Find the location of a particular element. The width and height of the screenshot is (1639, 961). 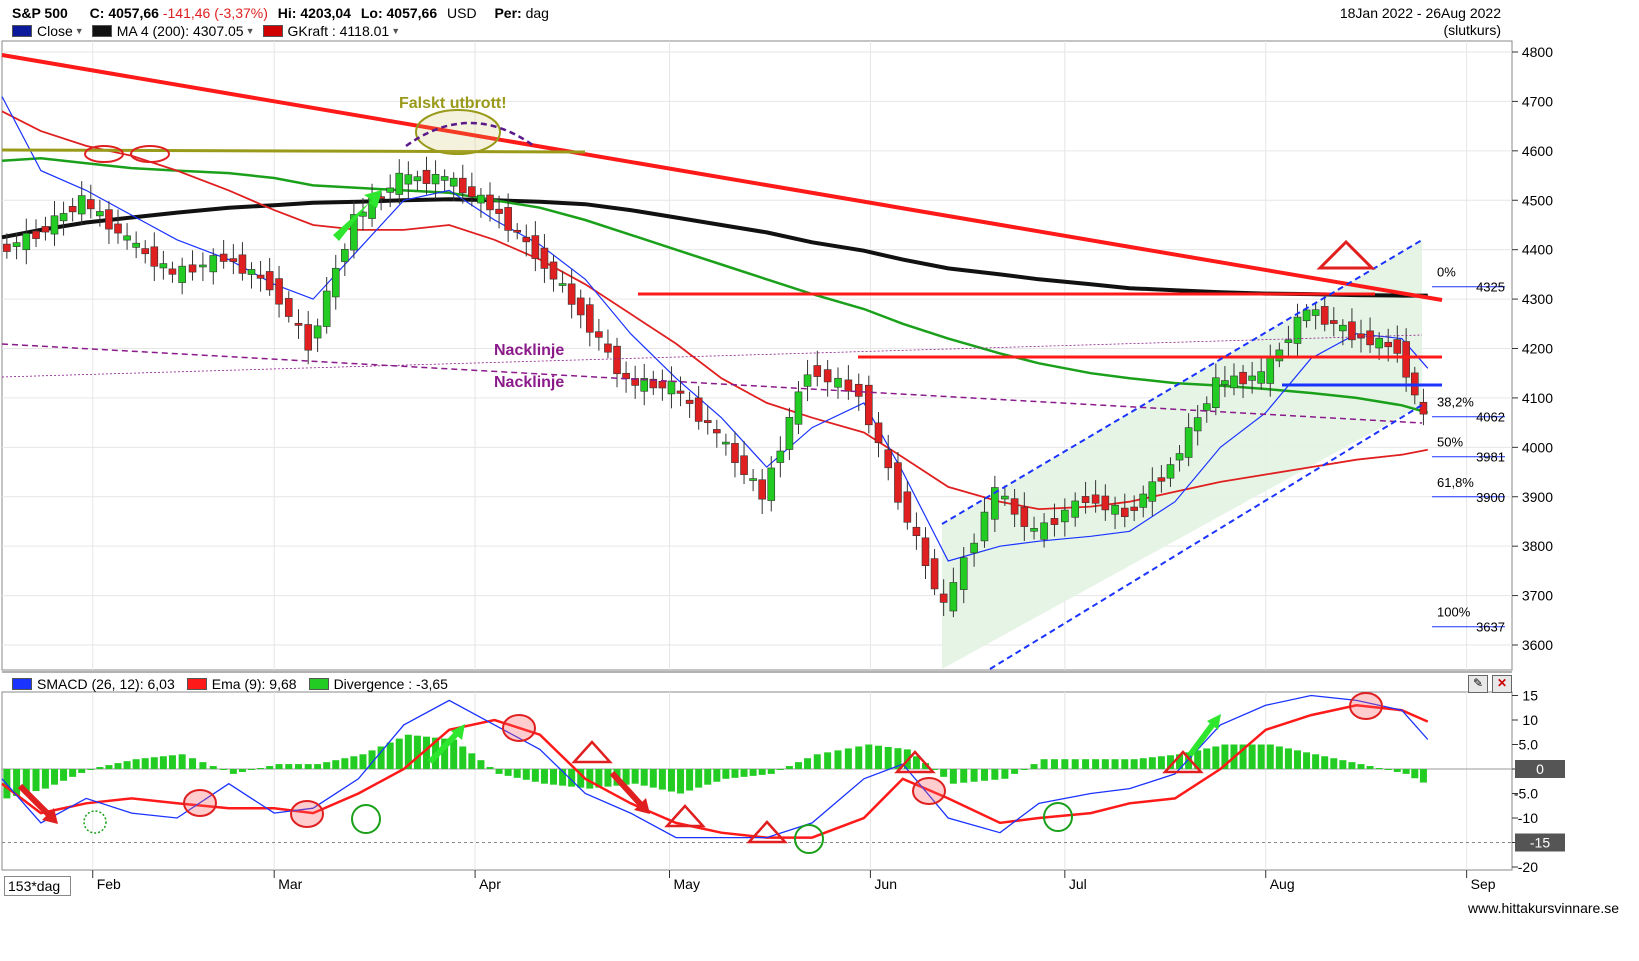

macd-tick-label: -5.0 is located at coordinates (1526, 794).